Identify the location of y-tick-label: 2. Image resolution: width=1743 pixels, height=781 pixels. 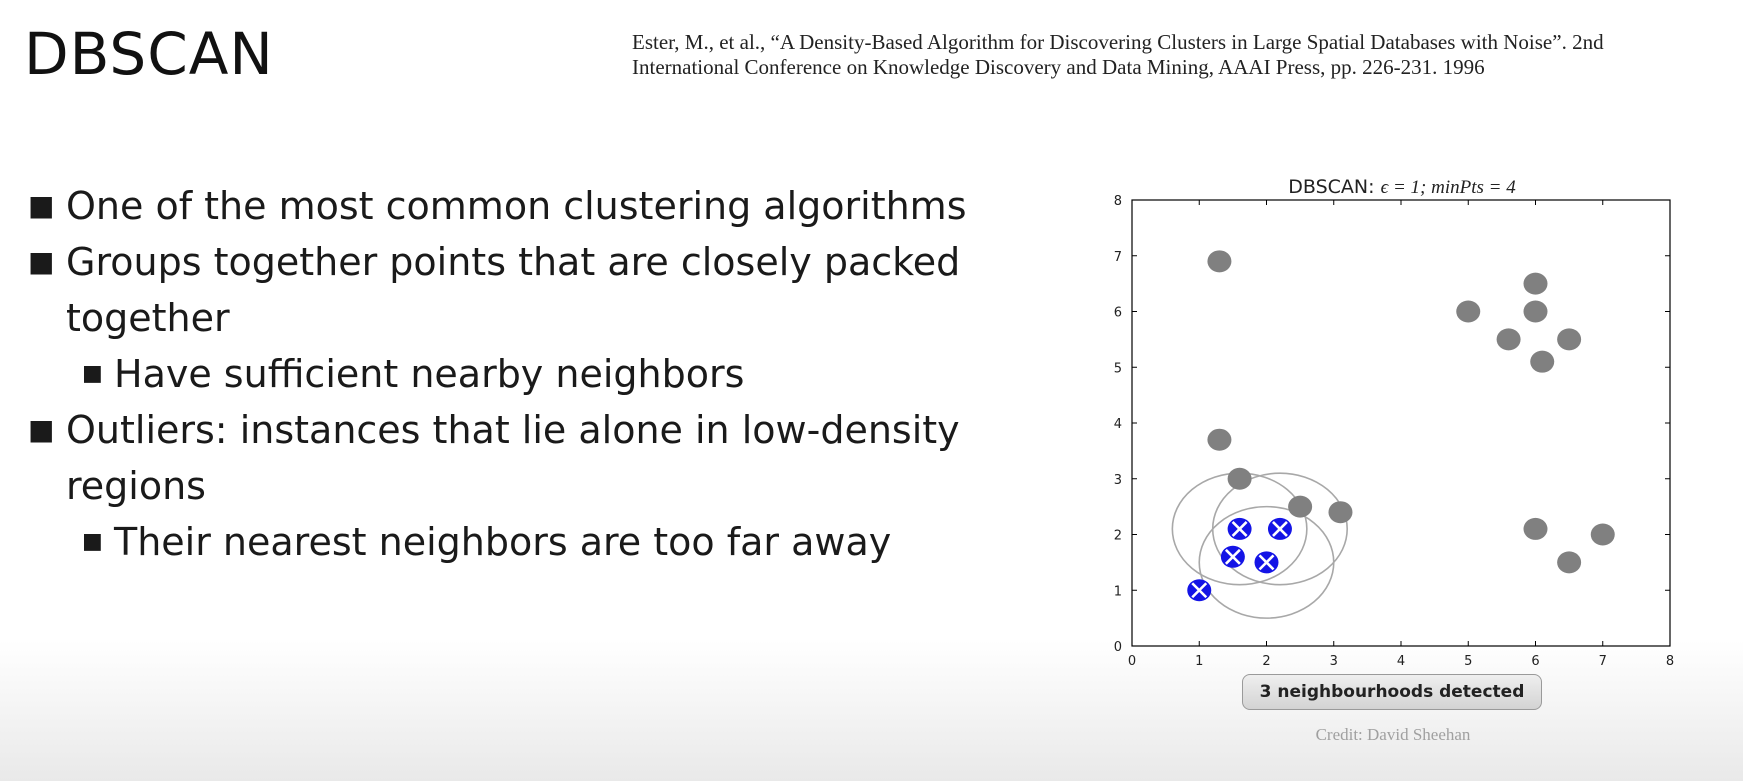
(1118, 536).